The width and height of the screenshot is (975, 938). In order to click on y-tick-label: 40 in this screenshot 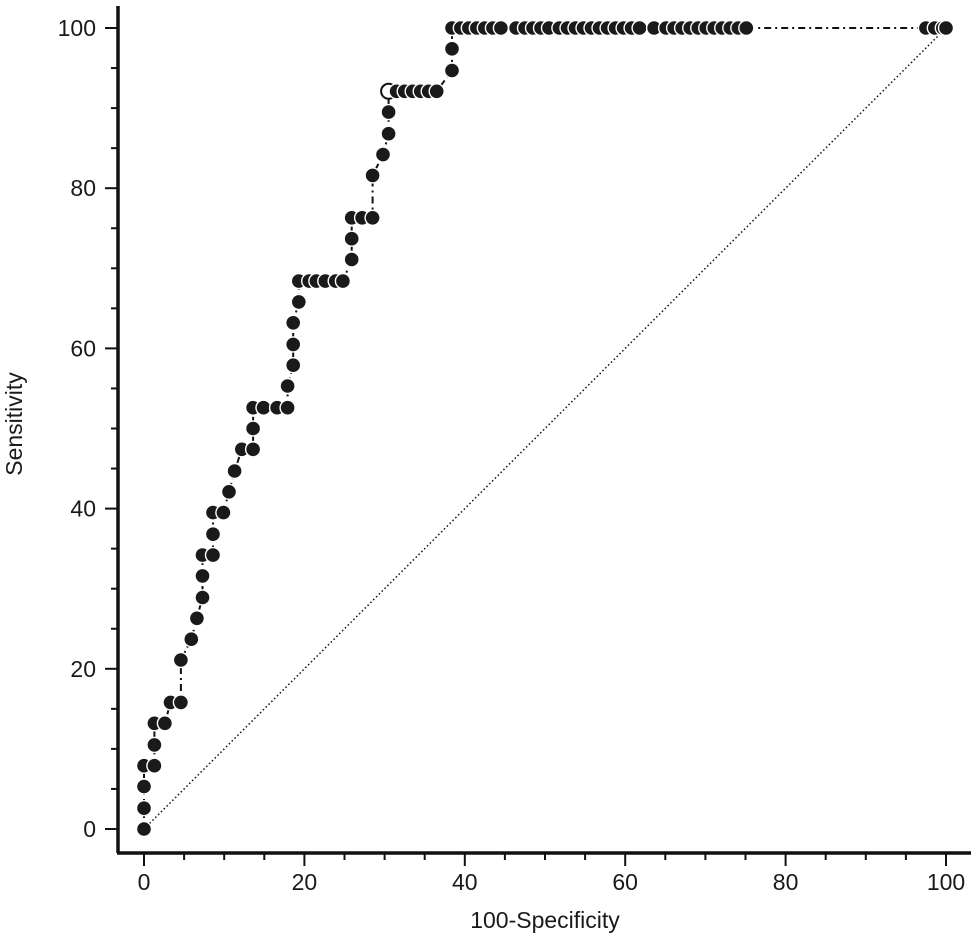, I will do `click(83, 509)`.